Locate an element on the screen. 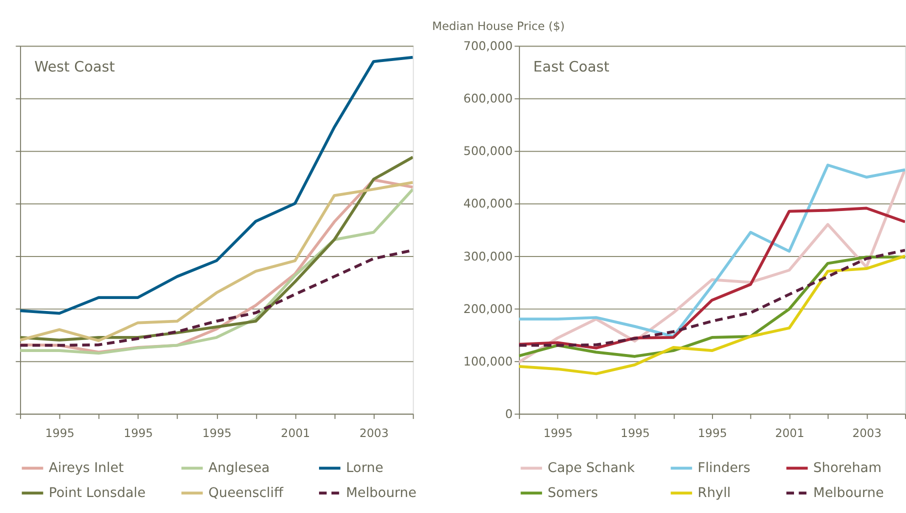  legend-label: Lorne is located at coordinates (365, 468).